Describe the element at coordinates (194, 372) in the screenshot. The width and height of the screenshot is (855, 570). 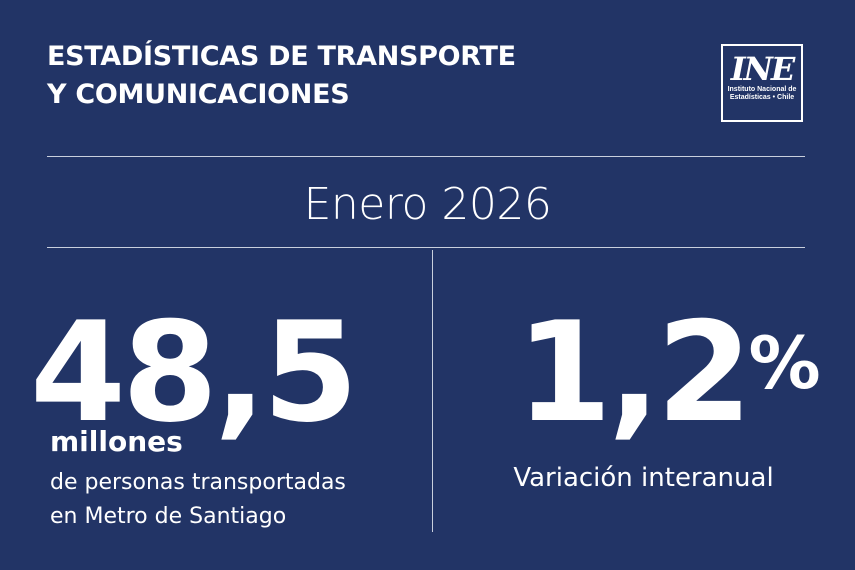
I see `passengers-value: 48,5` at that location.